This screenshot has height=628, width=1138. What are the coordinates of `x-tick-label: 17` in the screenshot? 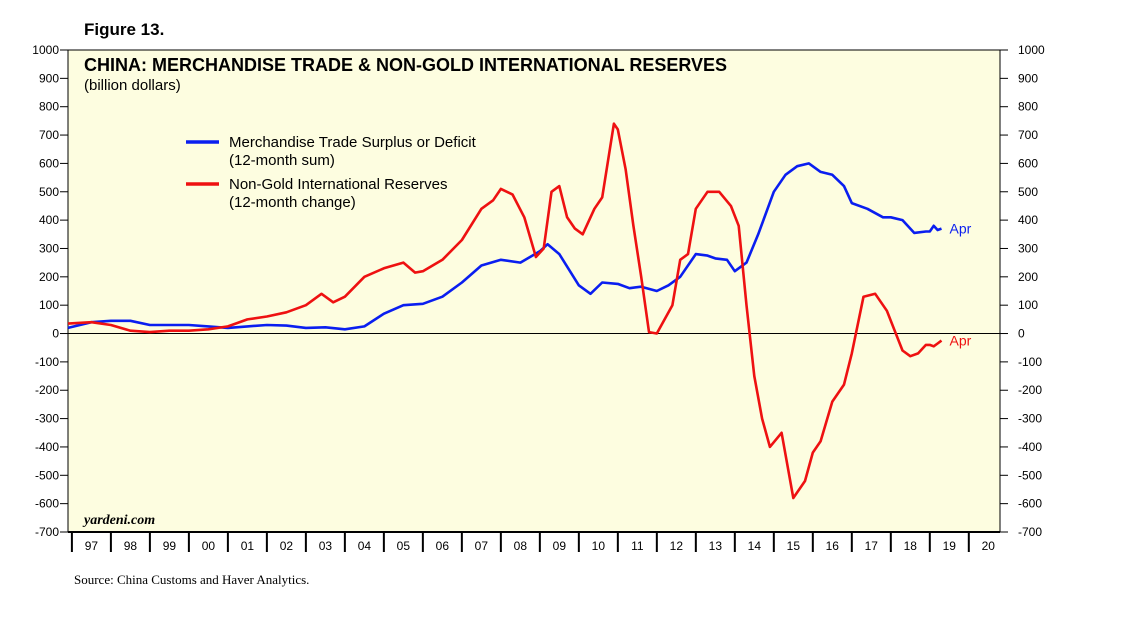 It's located at (872, 546).